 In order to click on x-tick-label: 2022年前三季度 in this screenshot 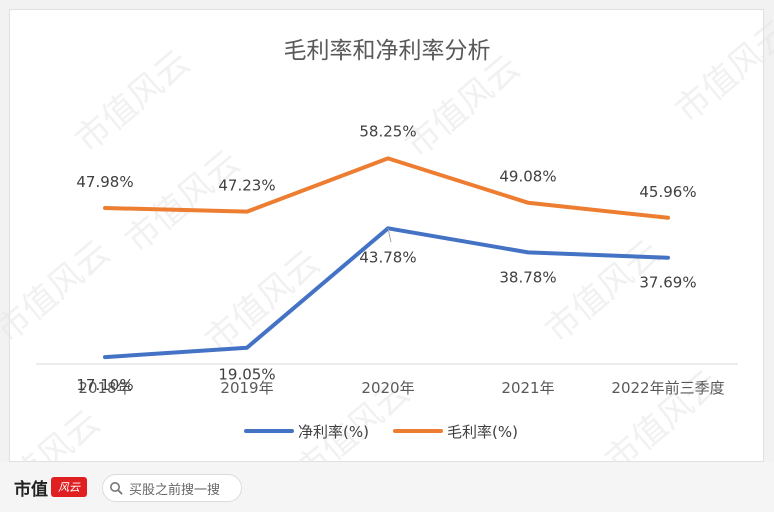, I will do `click(667, 388)`.